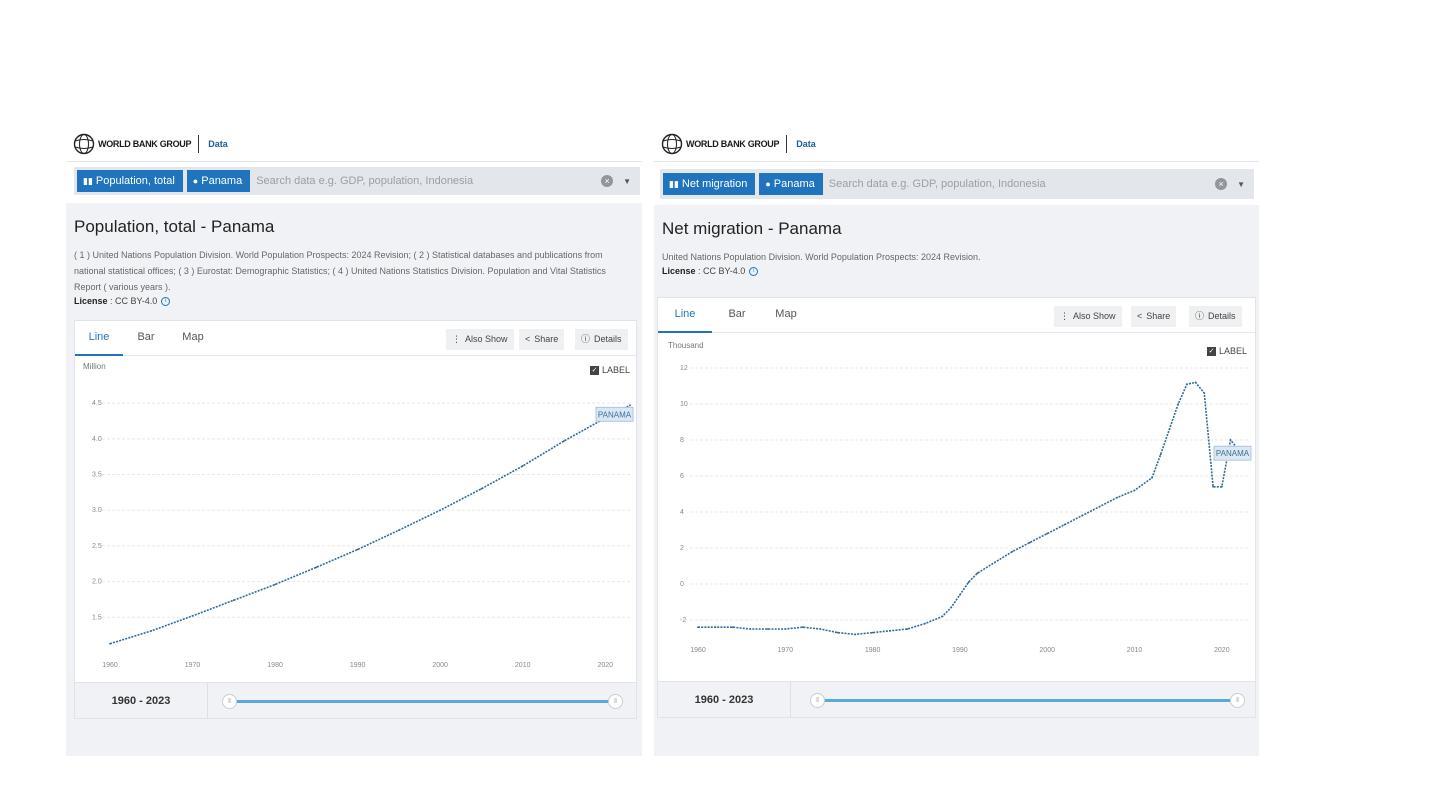 This screenshot has width=1440, height=810. I want to click on indicator-chip-label: Population, total, so click(135, 181).